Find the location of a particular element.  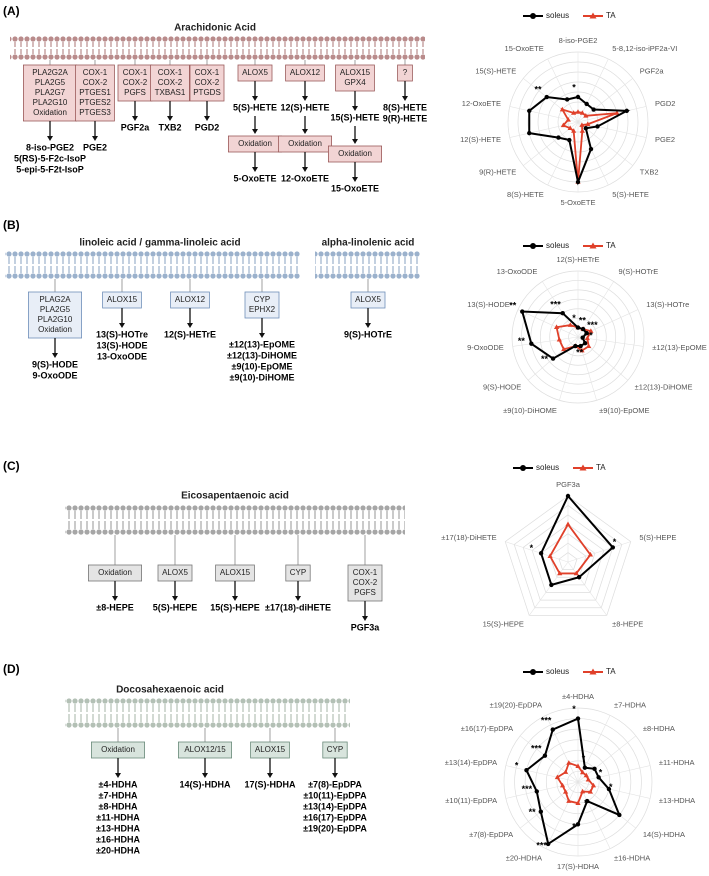

axis-label: ±12(13)-DiHOME is located at coordinates (664, 386).